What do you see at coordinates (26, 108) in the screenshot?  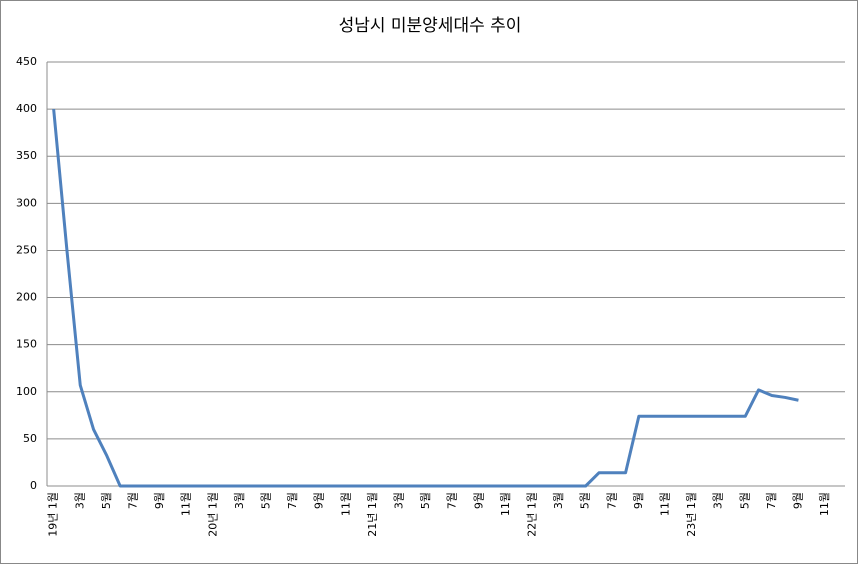 I see `y-tick-label: 400` at bounding box center [26, 108].